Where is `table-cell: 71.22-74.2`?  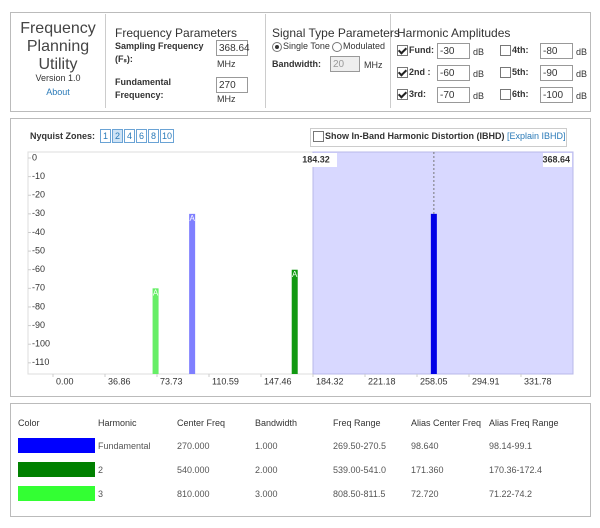
table-cell: 71.22-74.2 is located at coordinates (511, 494).